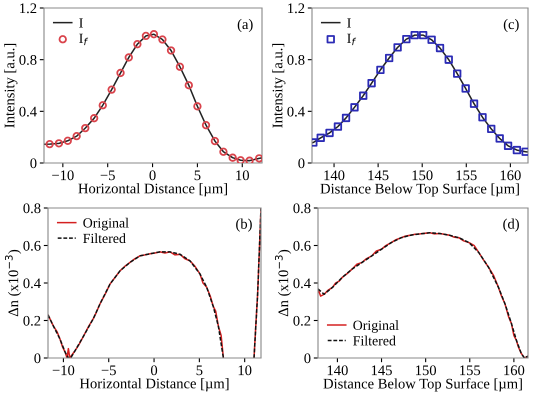 Image resolution: width=534 pixels, height=397 pixels. I want to click on annotation: (a), so click(245, 25).